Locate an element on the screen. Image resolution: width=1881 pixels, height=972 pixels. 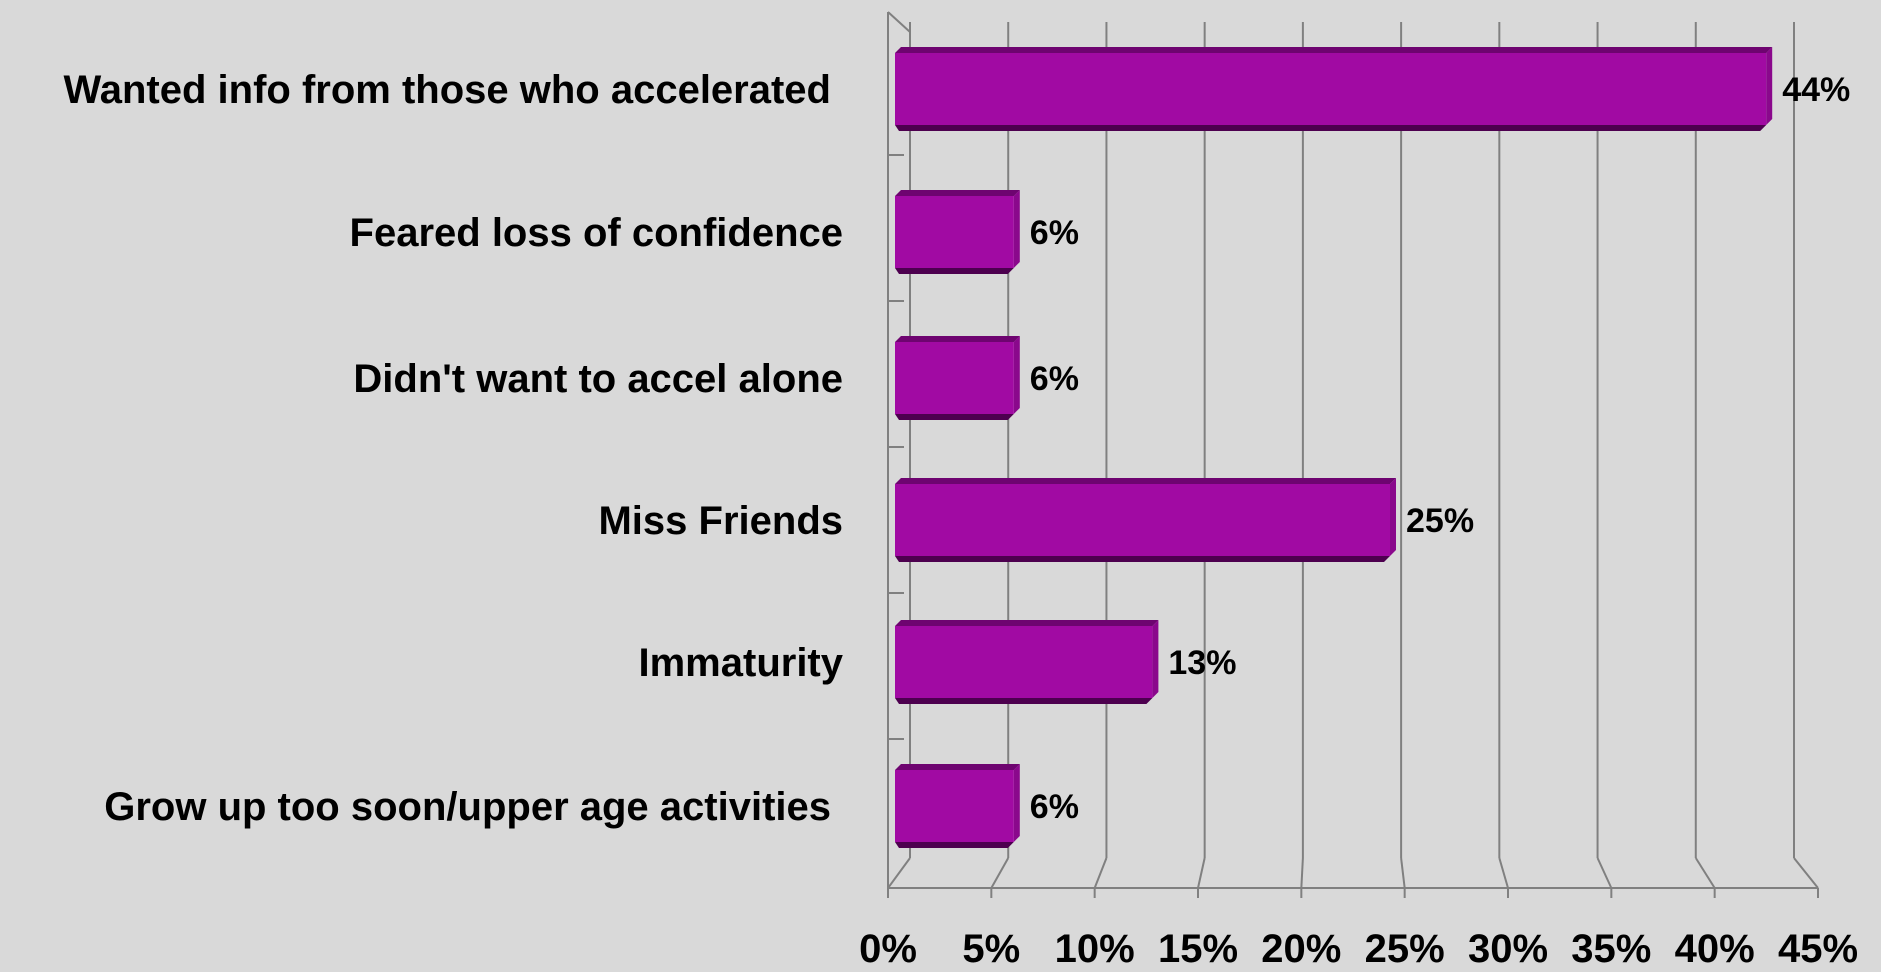
x-tick-label: 5% is located at coordinates (991, 947).